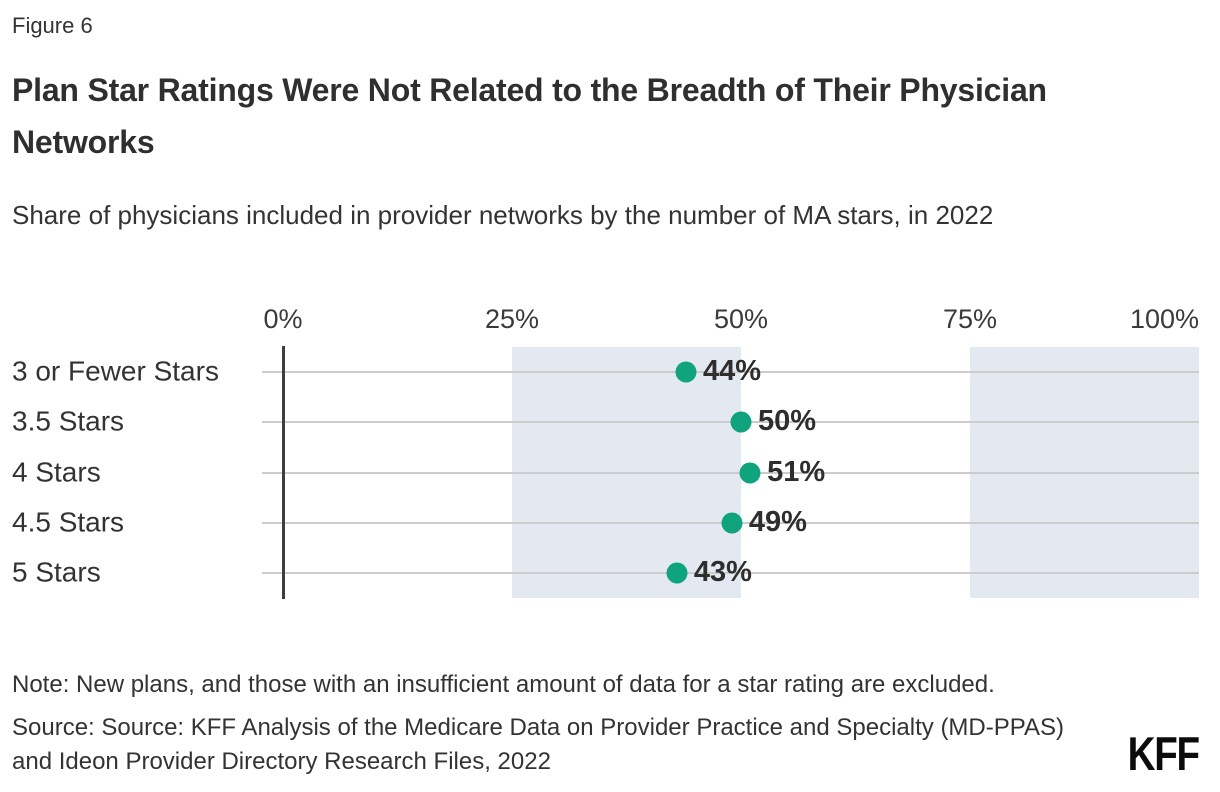  What do you see at coordinates (56, 572) in the screenshot?
I see `category-label: 5 Stars` at bounding box center [56, 572].